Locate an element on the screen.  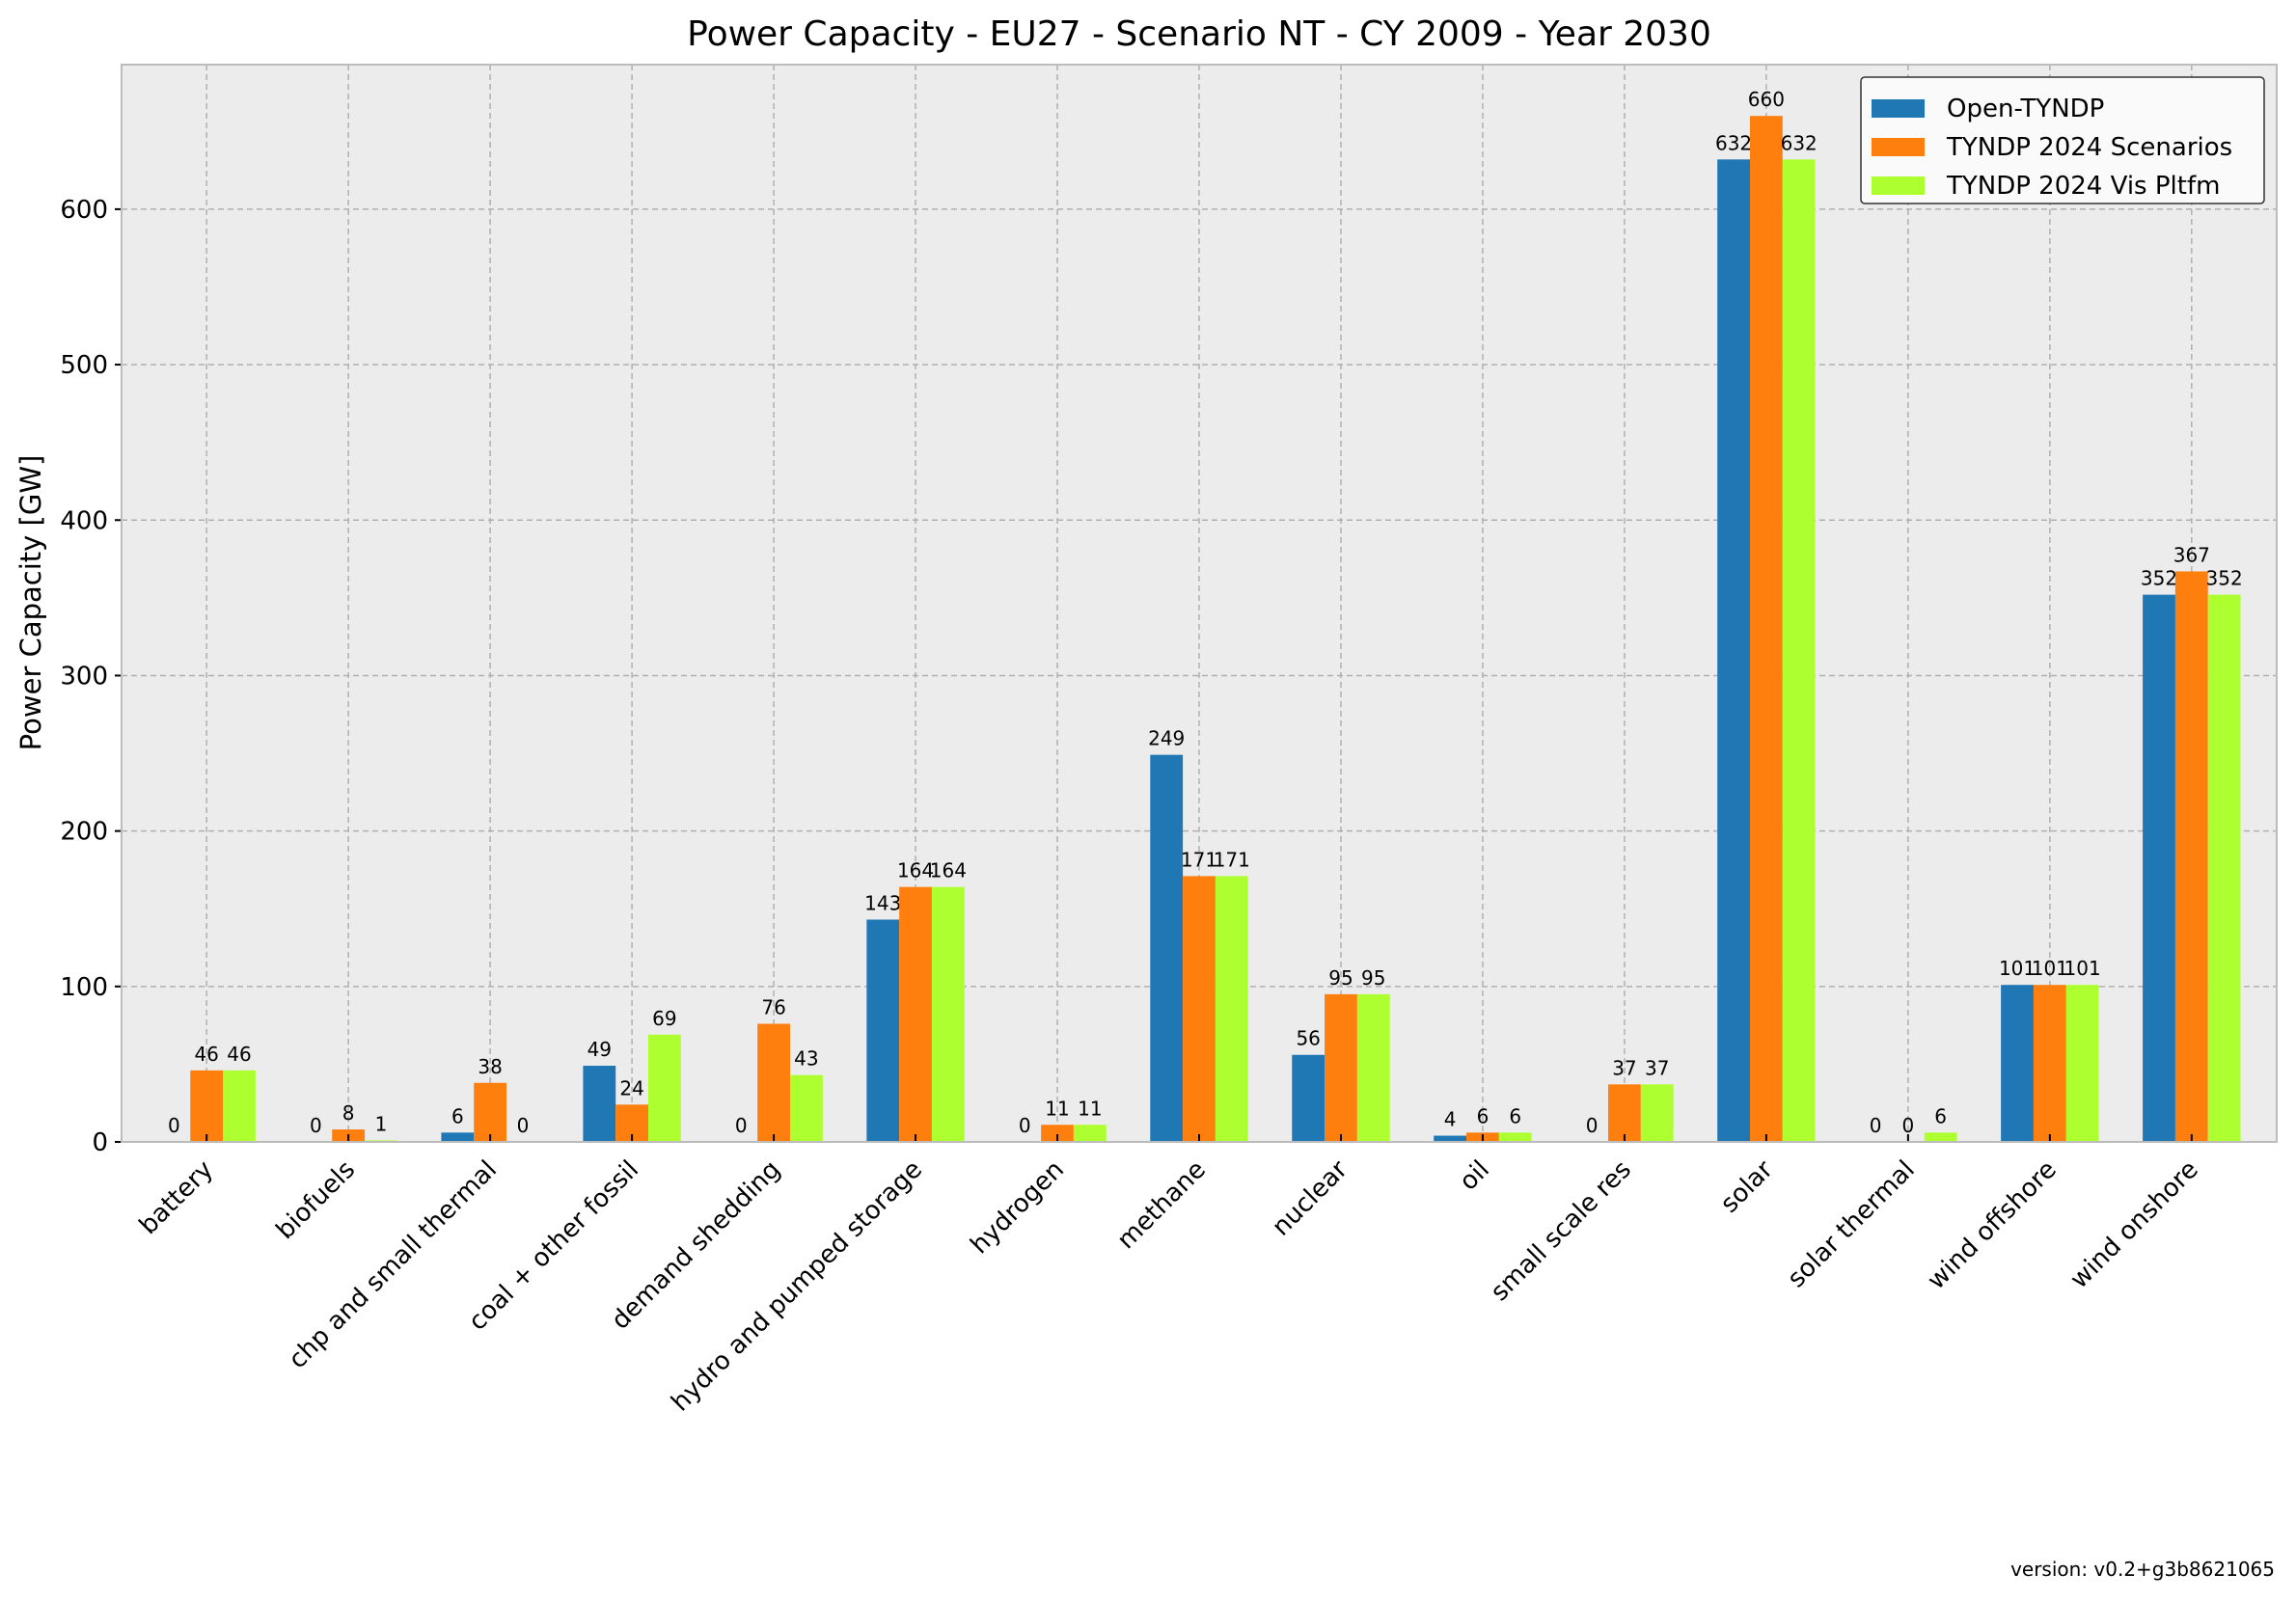
y-tick-label: 200 is located at coordinates (84, 832).